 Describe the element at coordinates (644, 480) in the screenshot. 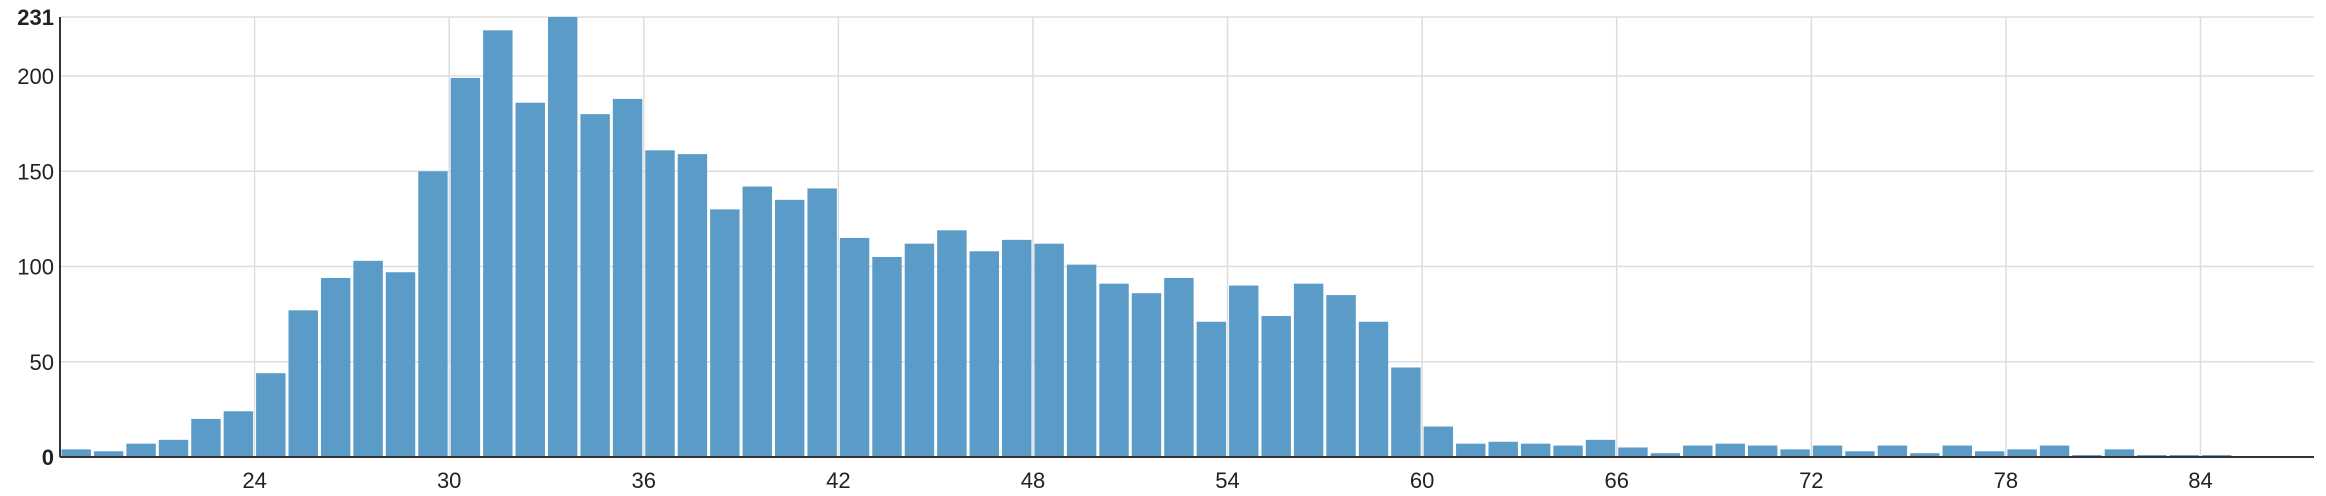

I see `x-tick-label: 36` at that location.